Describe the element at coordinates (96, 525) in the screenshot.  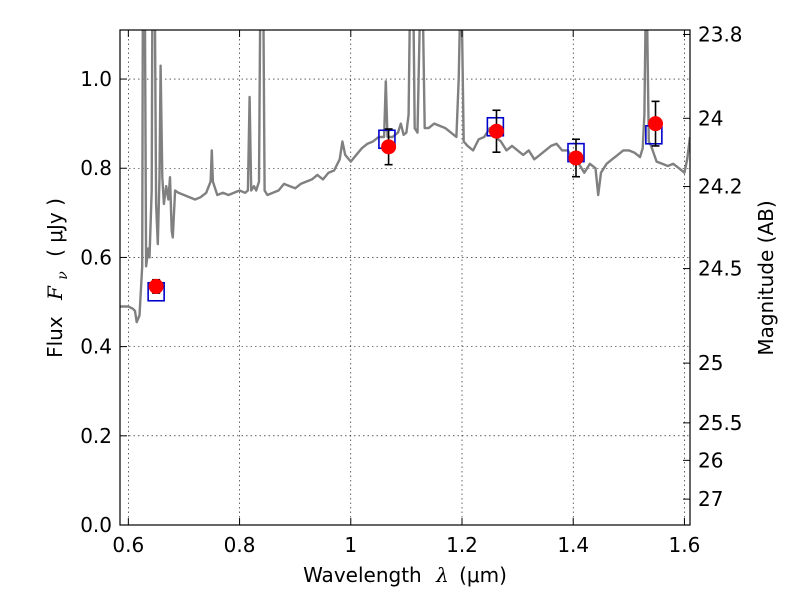
I see `y-tick-label: 0.0` at that location.